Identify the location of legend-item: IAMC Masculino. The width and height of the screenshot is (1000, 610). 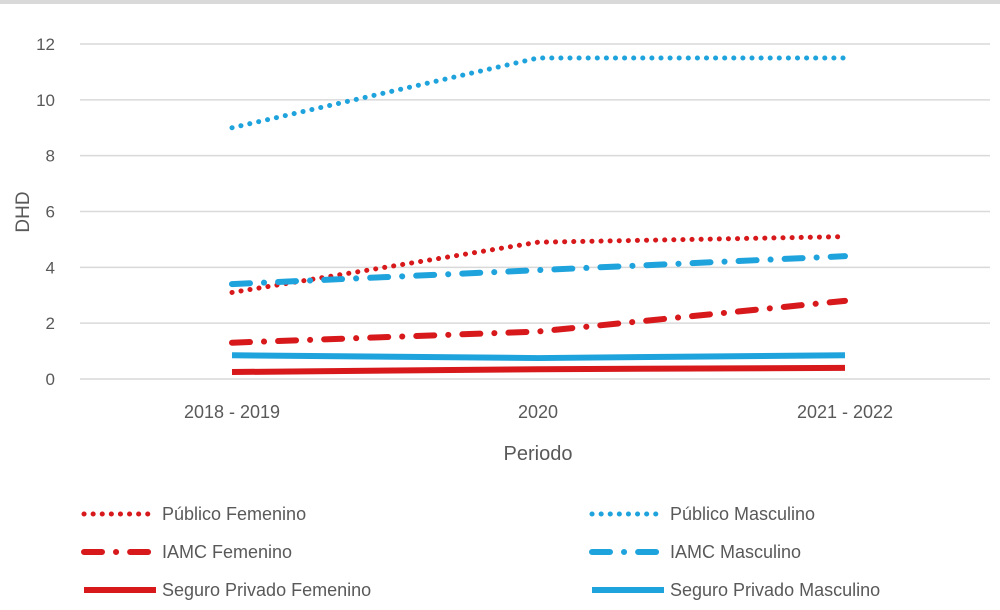
(695, 552).